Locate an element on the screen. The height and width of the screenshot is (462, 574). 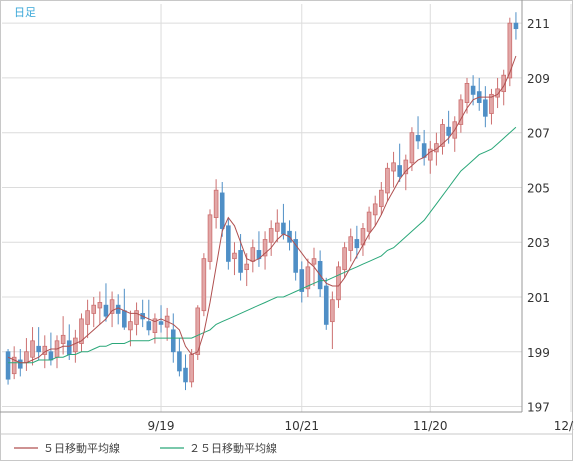
x-tick-label: 9/19 is located at coordinates (161, 426).